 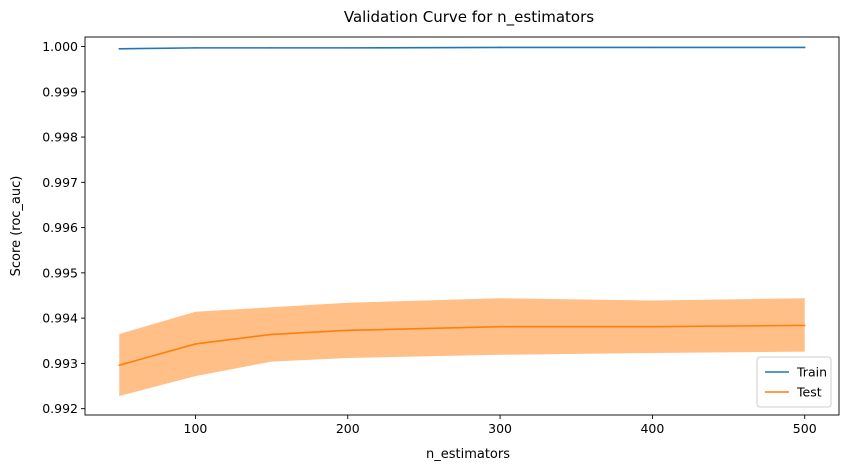 What do you see at coordinates (60, 46) in the screenshot?
I see `y-tick-label: 1.000` at bounding box center [60, 46].